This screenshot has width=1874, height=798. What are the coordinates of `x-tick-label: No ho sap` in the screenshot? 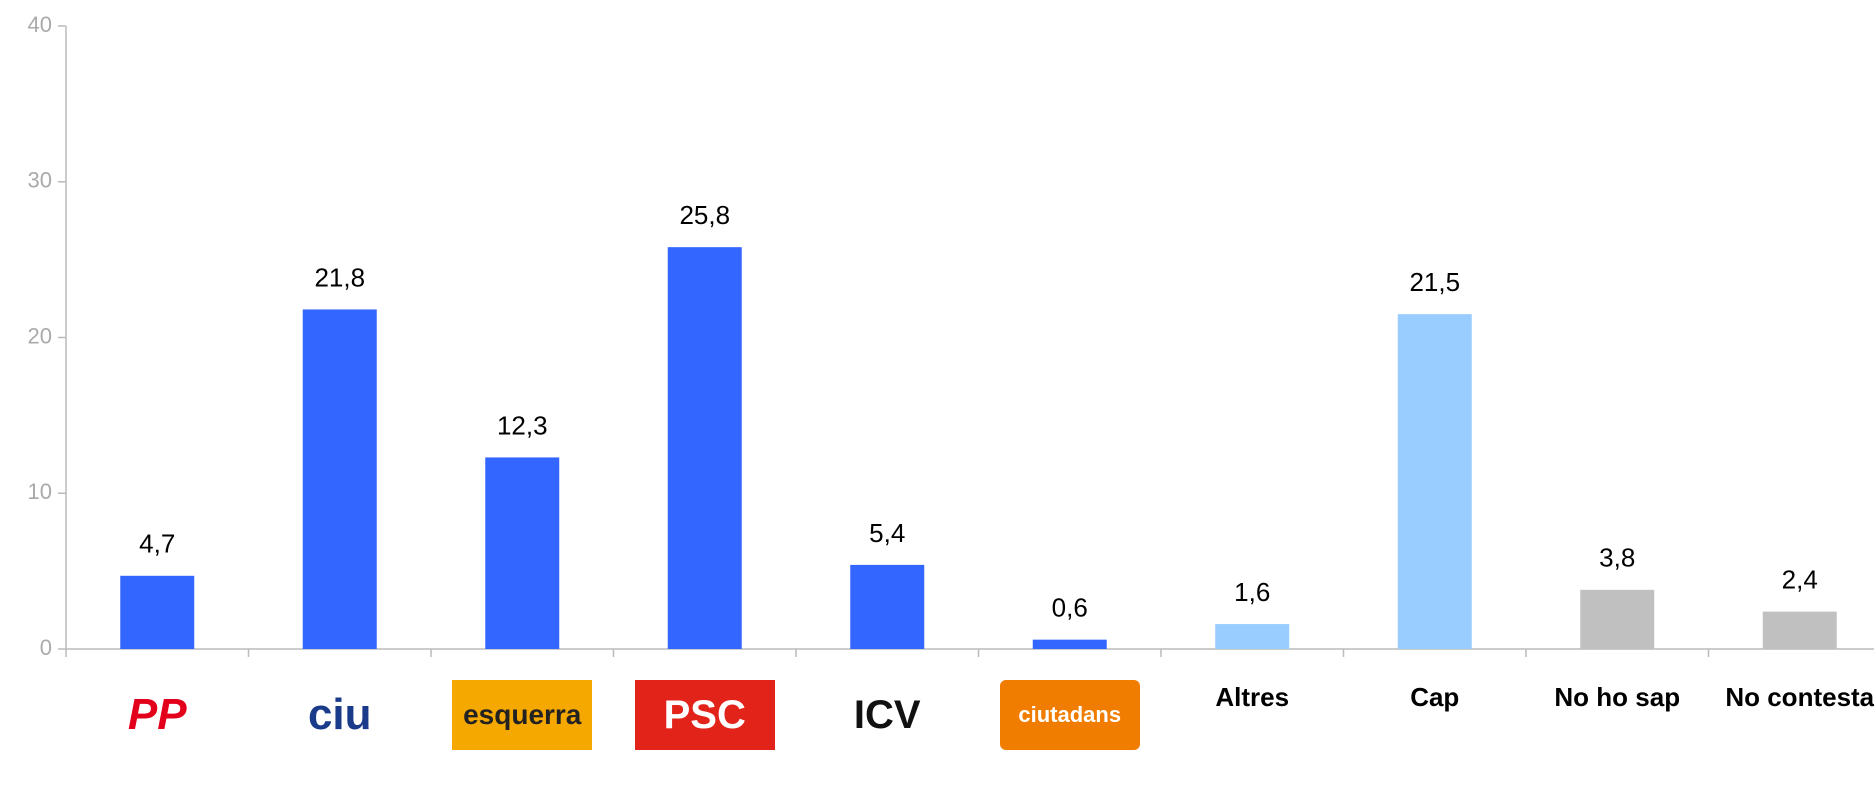 It's located at (1617, 697).